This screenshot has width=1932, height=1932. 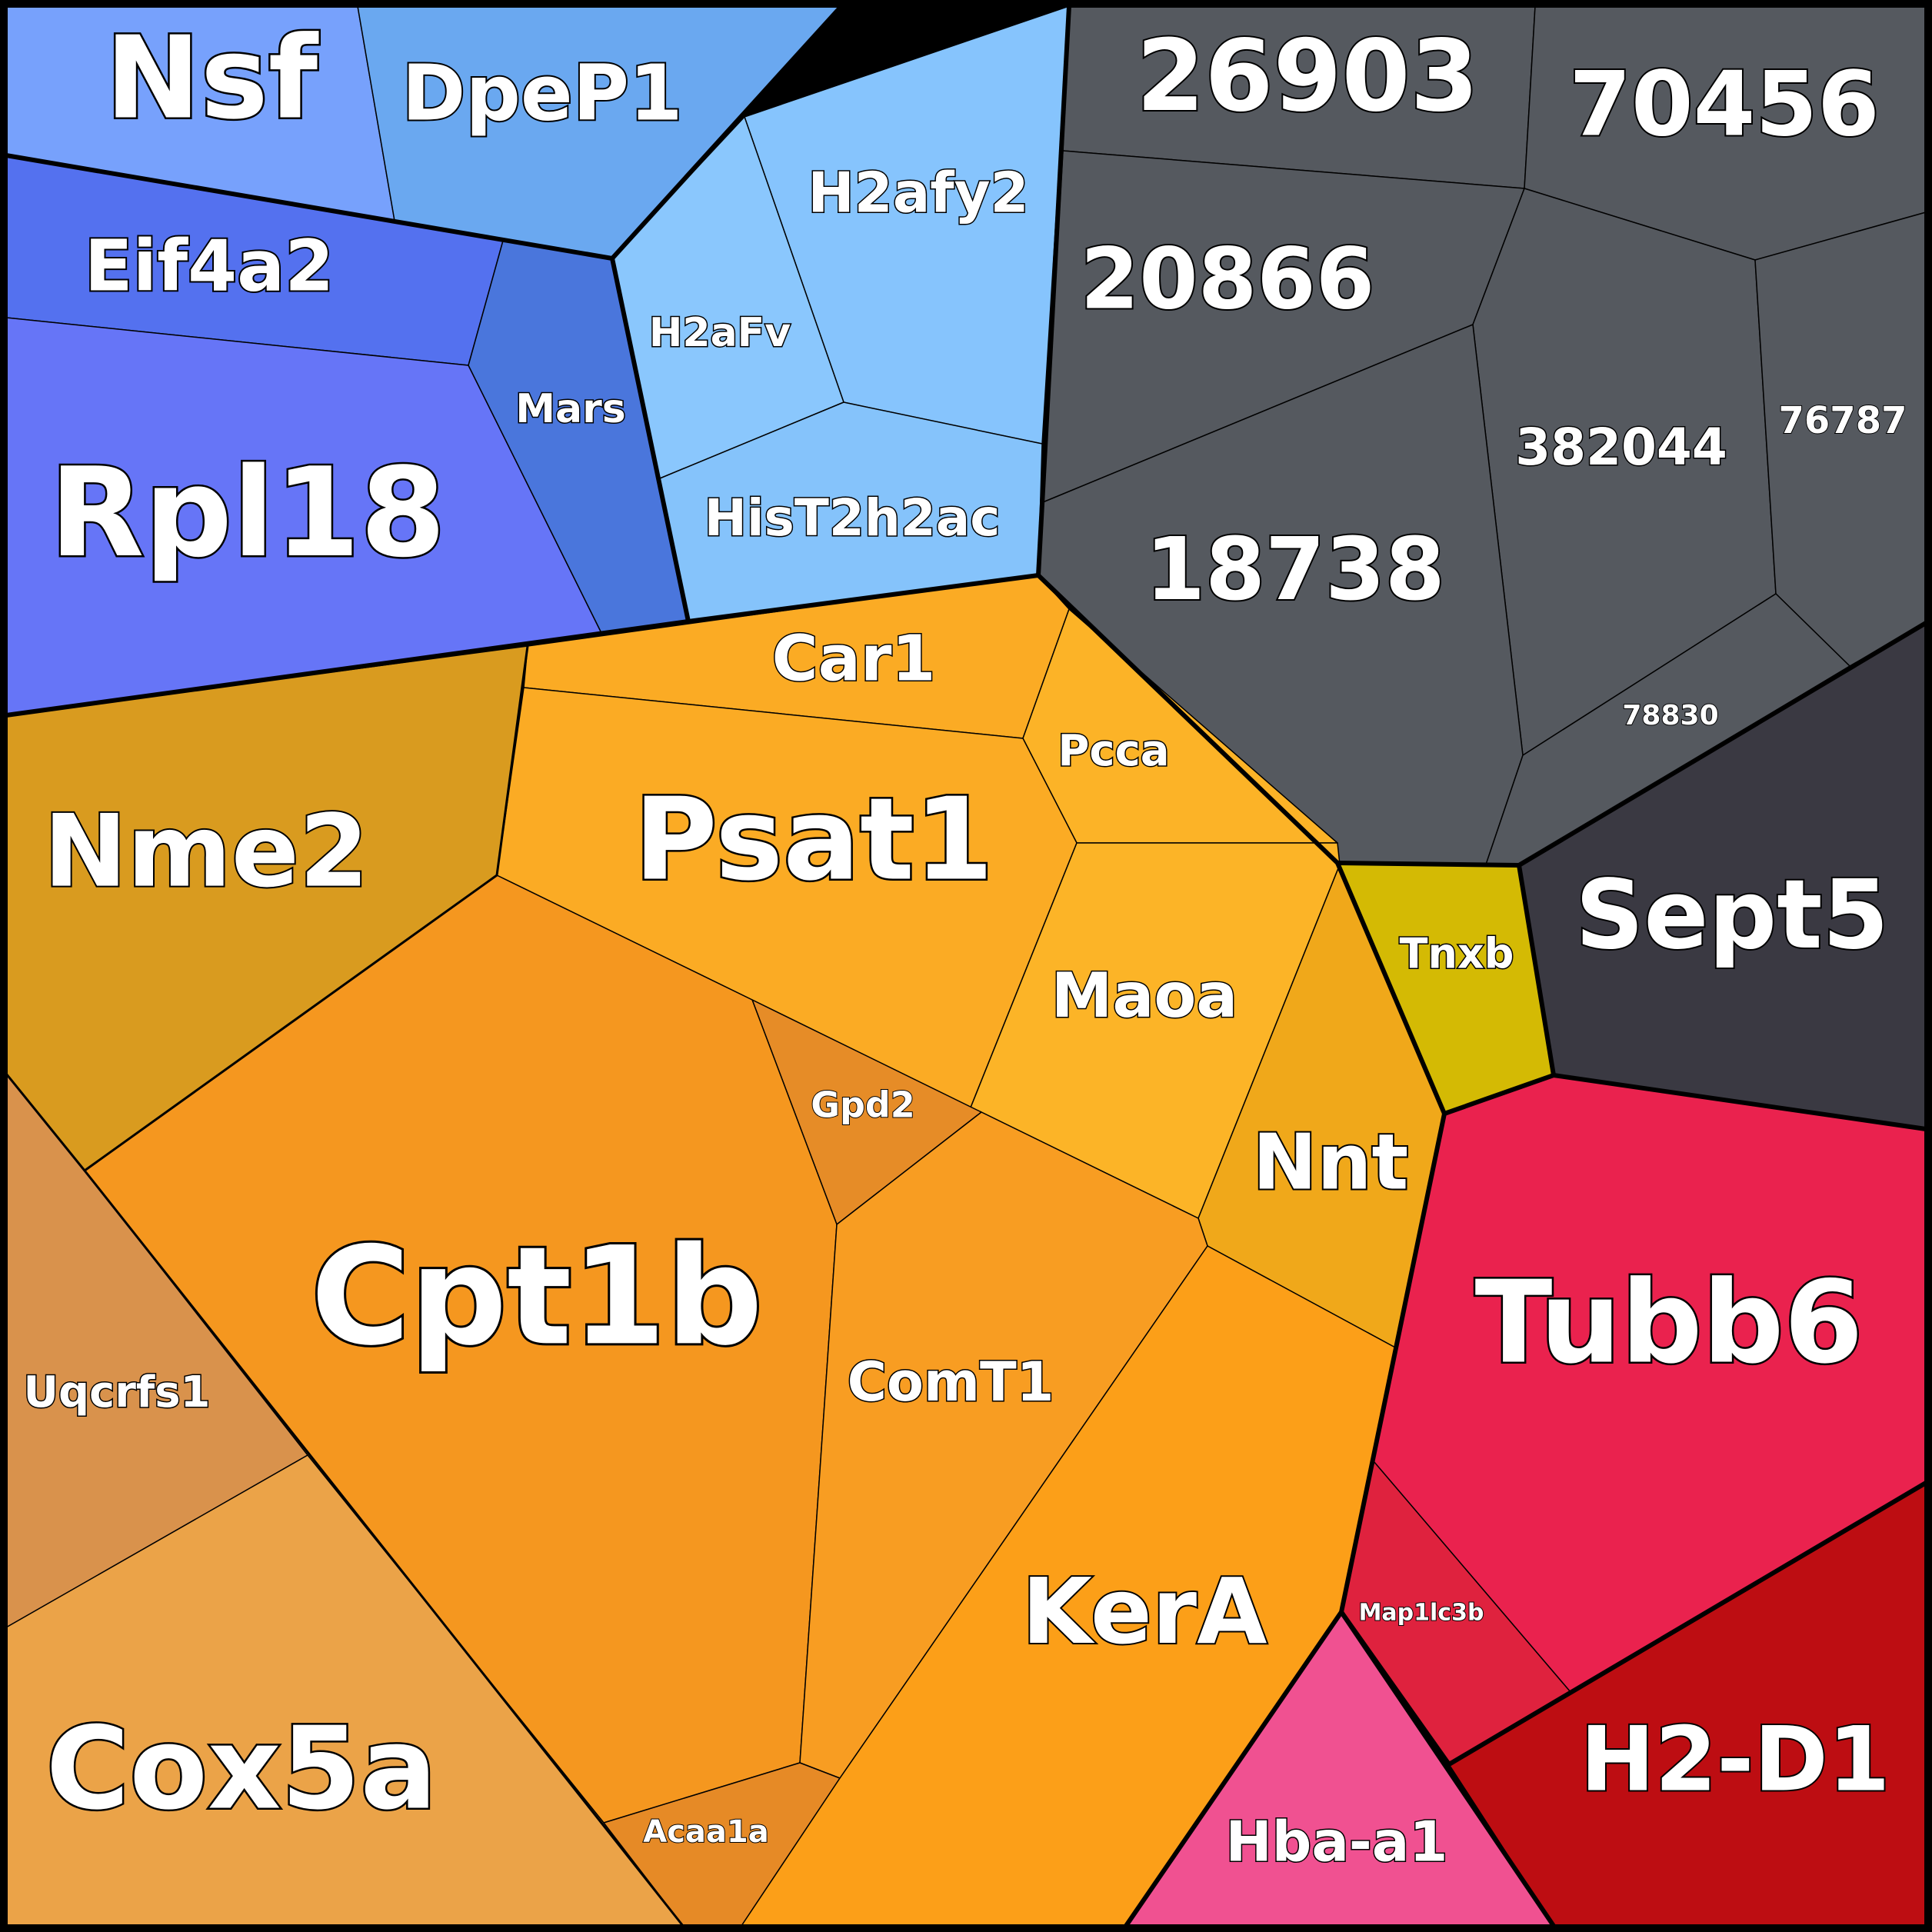 I want to click on label-eif4a2: Eif4a2, so click(x=210, y=266).